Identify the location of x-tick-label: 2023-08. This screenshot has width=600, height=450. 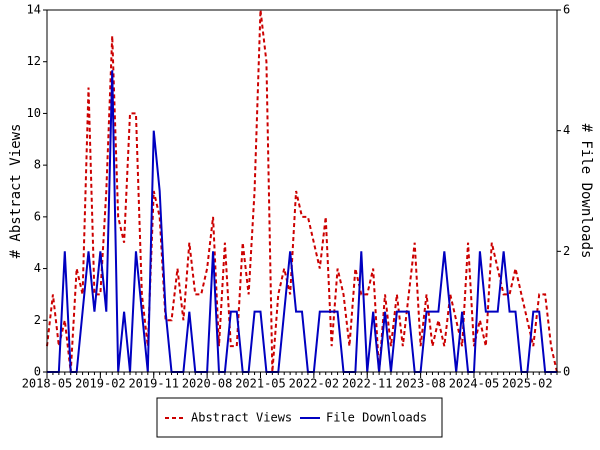
(420, 384).